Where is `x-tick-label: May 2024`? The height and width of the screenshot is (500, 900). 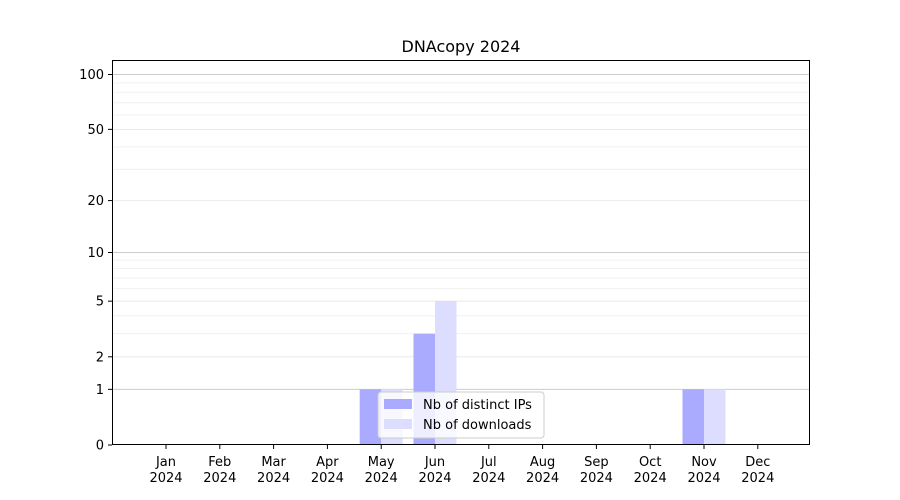 x-tick-label: May 2024 is located at coordinates (381, 470).